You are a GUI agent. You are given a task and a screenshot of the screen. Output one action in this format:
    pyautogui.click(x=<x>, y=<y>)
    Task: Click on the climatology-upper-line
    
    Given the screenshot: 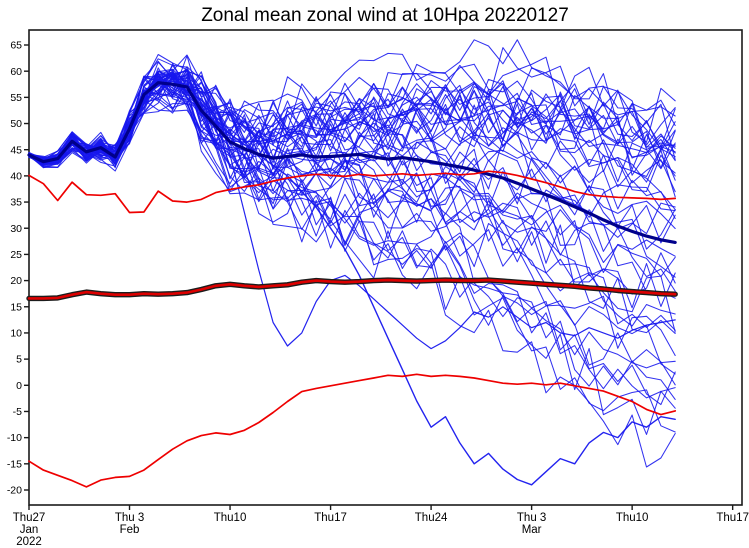 What is the action you would take?
    pyautogui.click(x=352, y=192)
    